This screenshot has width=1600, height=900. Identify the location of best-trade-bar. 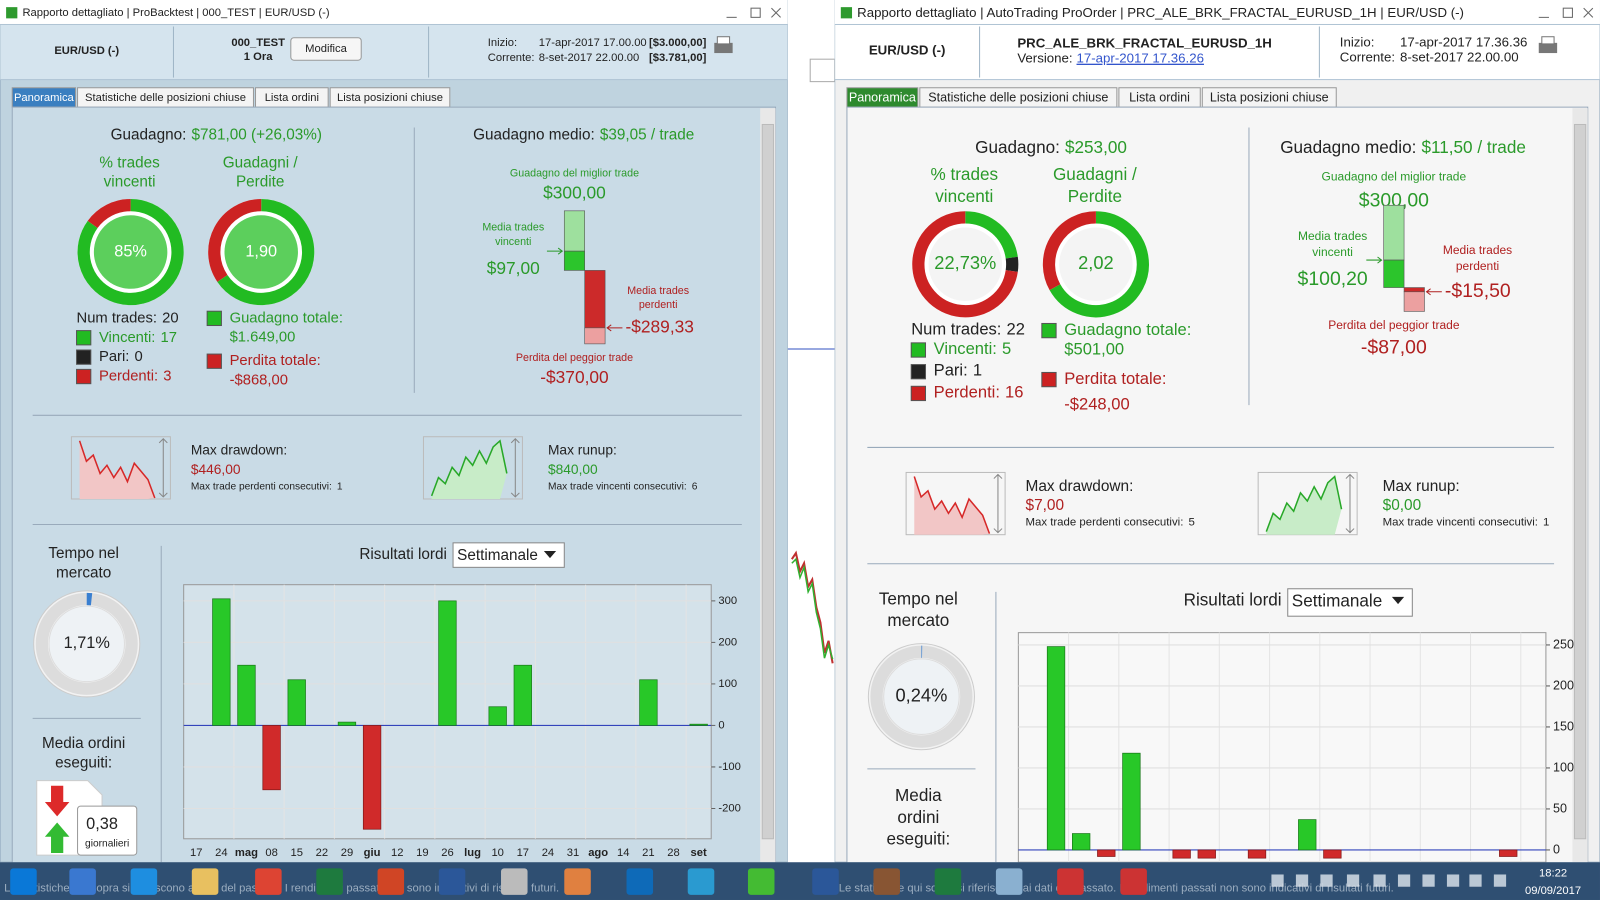
(574, 231).